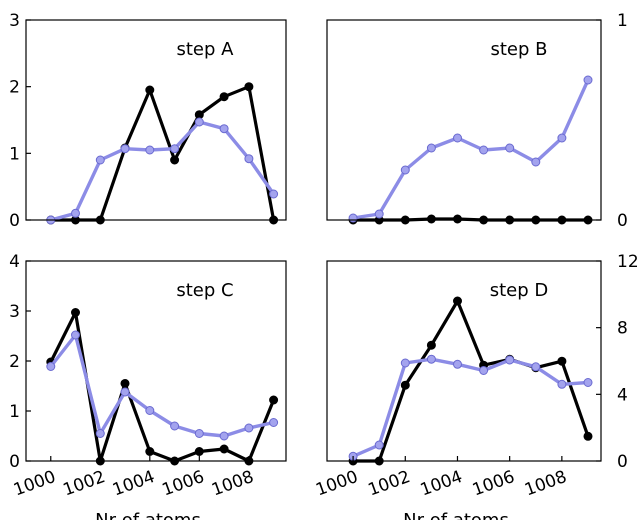  What do you see at coordinates (206, 49) in the screenshot?
I see `panel-title: step A` at bounding box center [206, 49].